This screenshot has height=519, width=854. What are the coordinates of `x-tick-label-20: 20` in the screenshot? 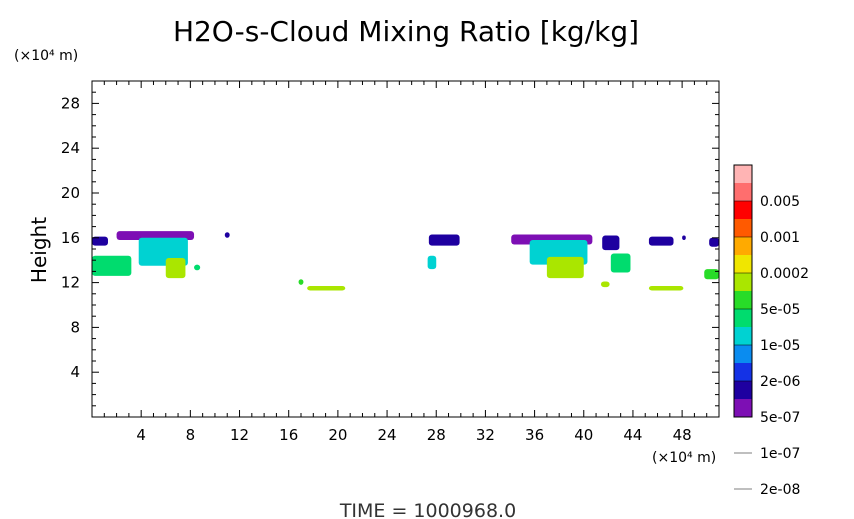 It's located at (337, 435).